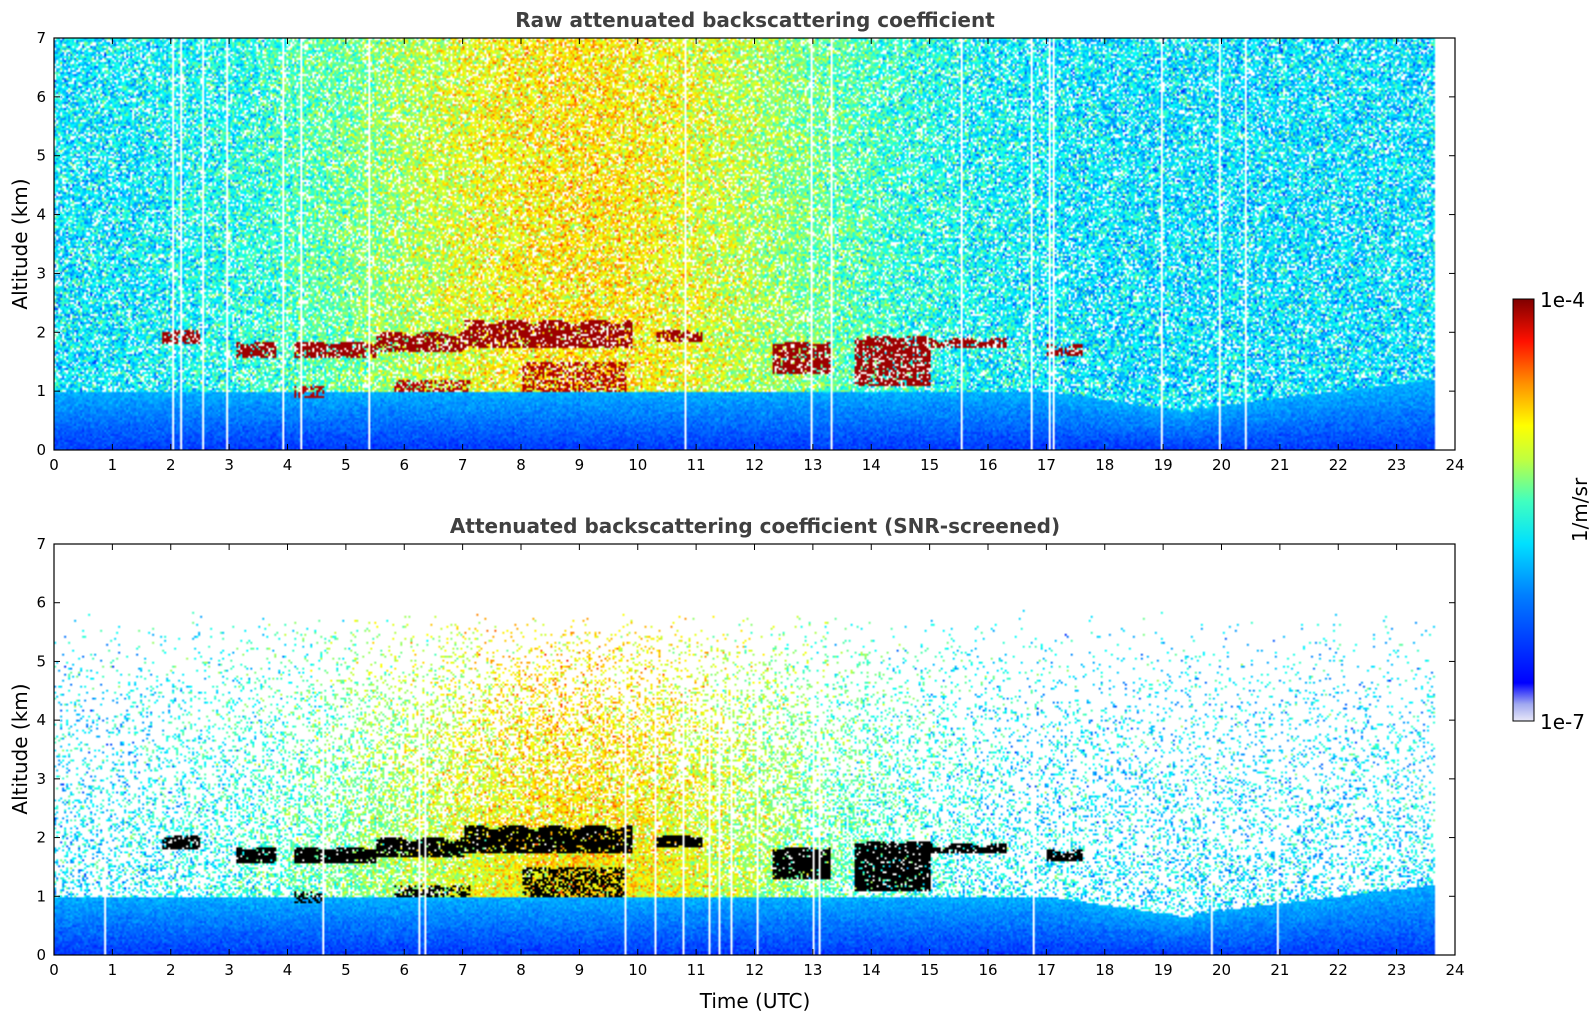 The width and height of the screenshot is (1595, 1020). I want to click on colorbar-unit-label: 1/m/sr, so click(1580, 509).